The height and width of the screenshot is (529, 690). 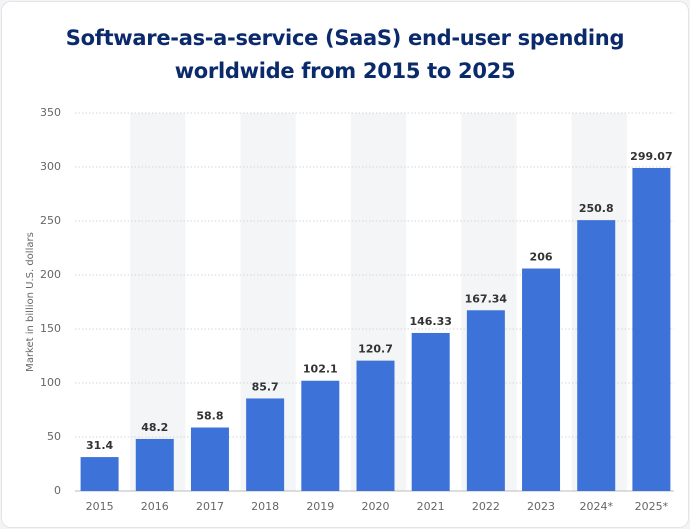 What do you see at coordinates (155, 506) in the screenshot?
I see `x-tick-label: 2016` at bounding box center [155, 506].